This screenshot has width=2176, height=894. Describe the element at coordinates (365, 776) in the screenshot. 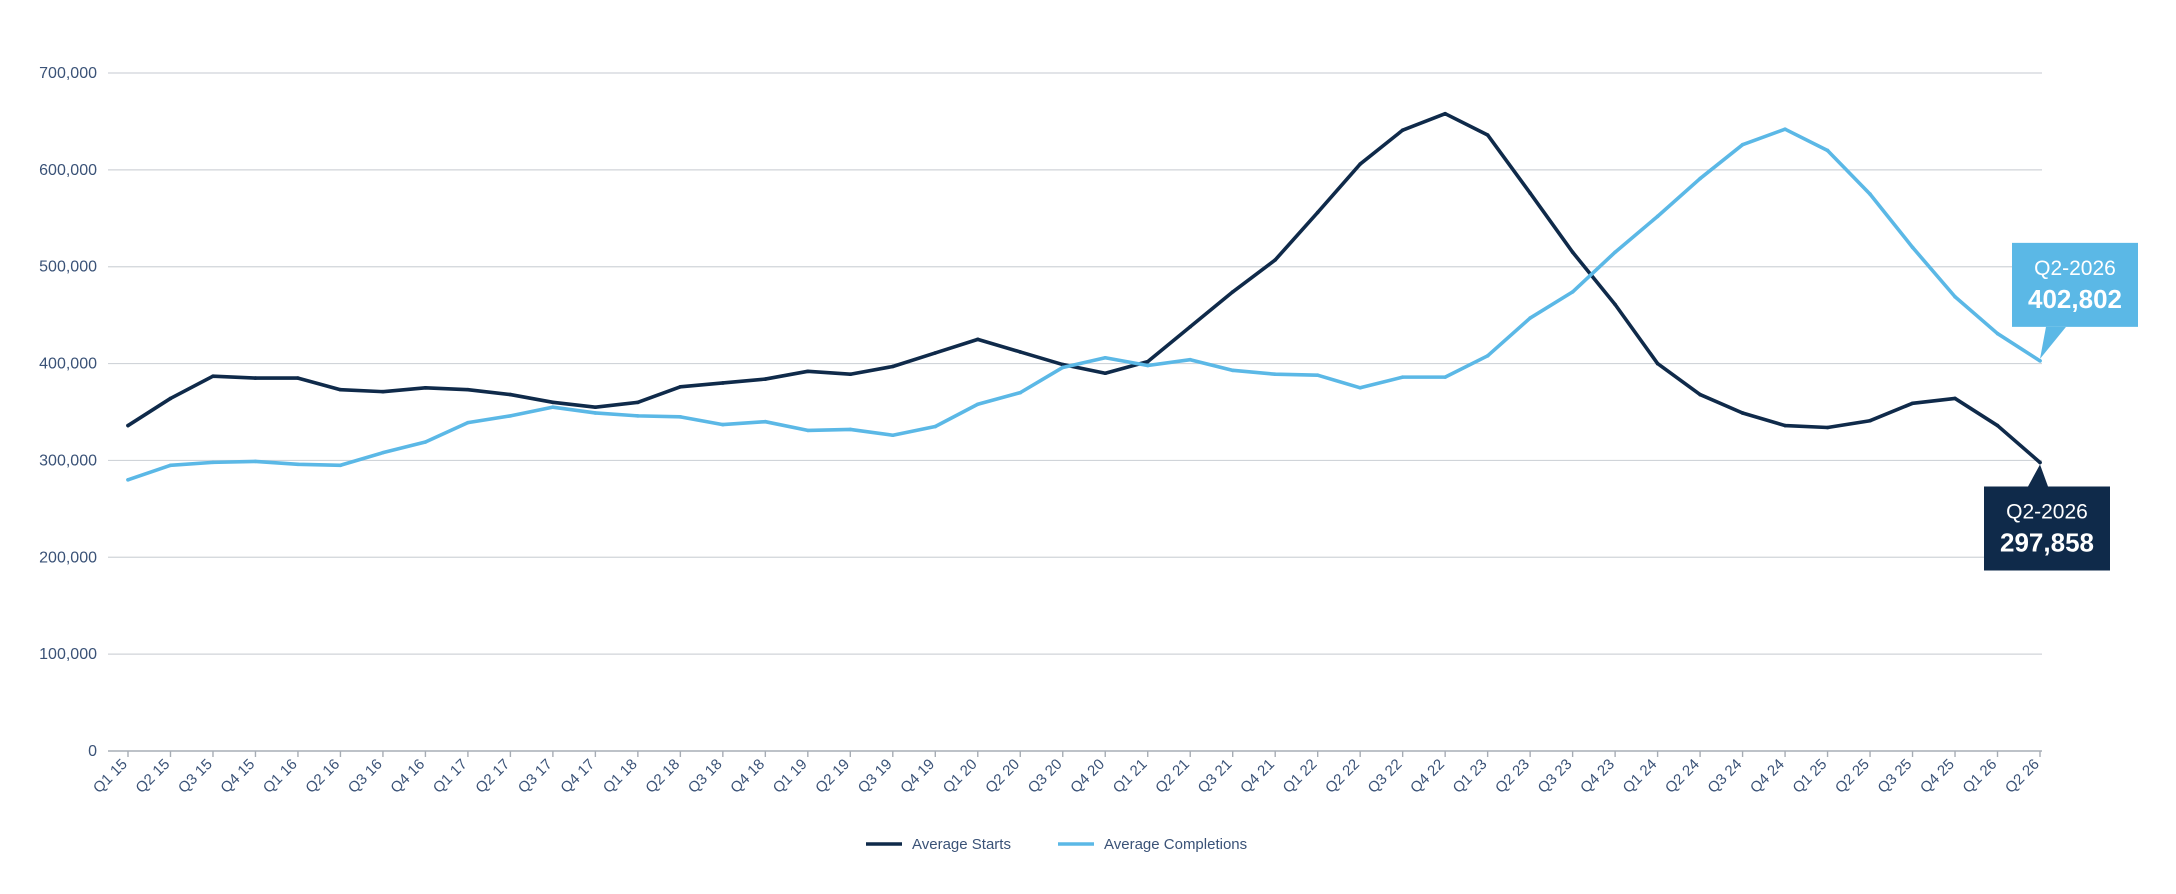

I see `x-tick-label: Q3 16` at that location.